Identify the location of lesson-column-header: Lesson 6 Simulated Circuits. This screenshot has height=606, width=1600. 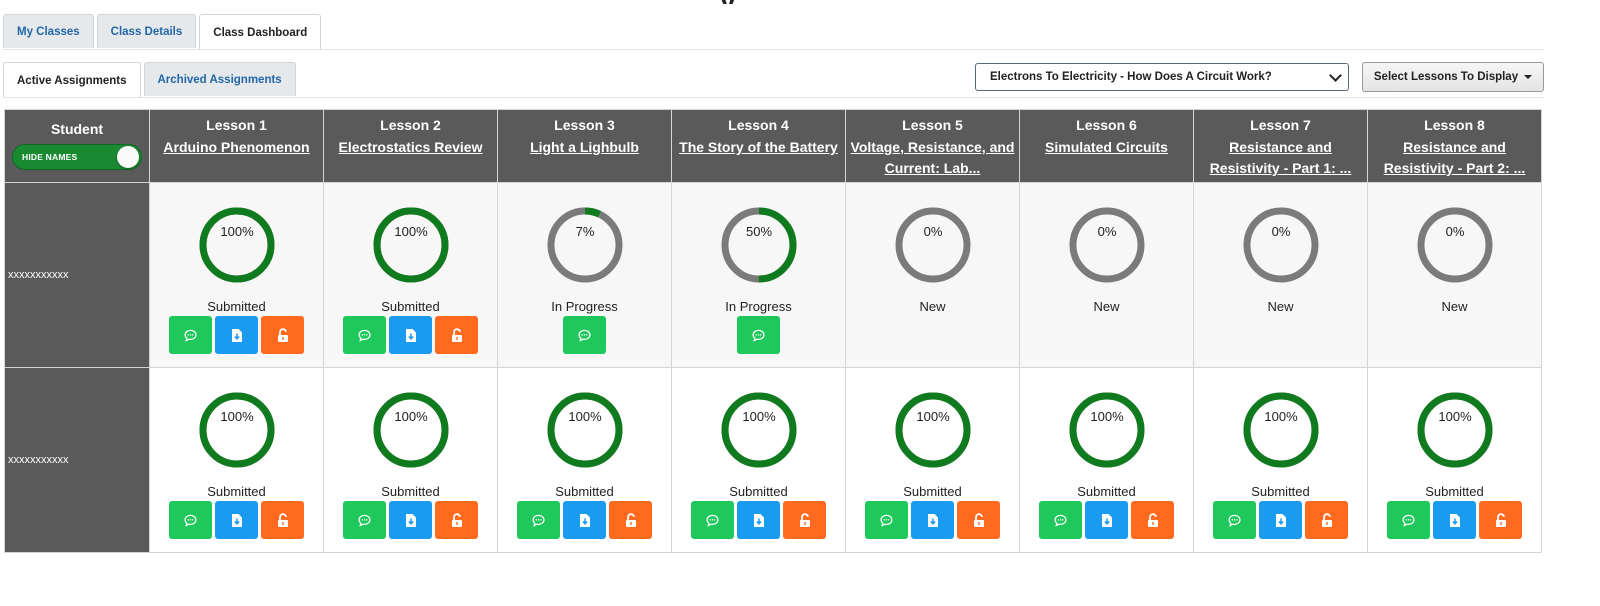
(1106, 146).